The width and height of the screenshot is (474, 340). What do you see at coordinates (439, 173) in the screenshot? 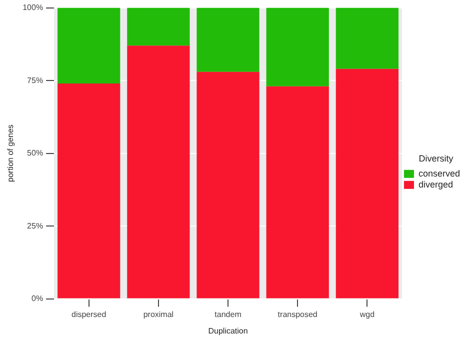
I see `legend-label: conserved` at bounding box center [439, 173].